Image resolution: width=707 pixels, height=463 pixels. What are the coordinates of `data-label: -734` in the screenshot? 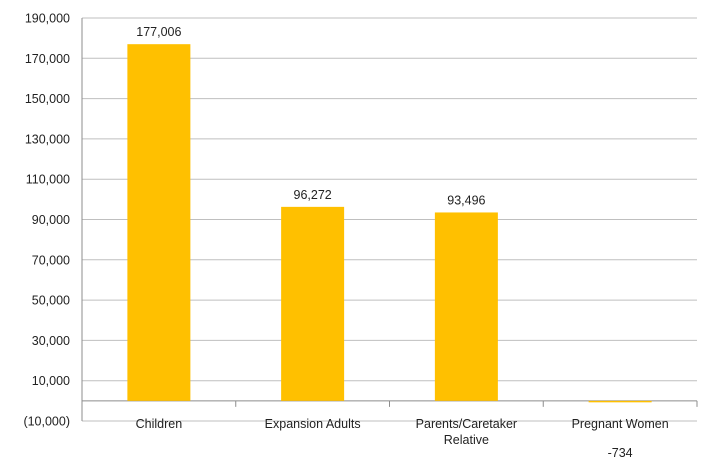 It's located at (620, 452).